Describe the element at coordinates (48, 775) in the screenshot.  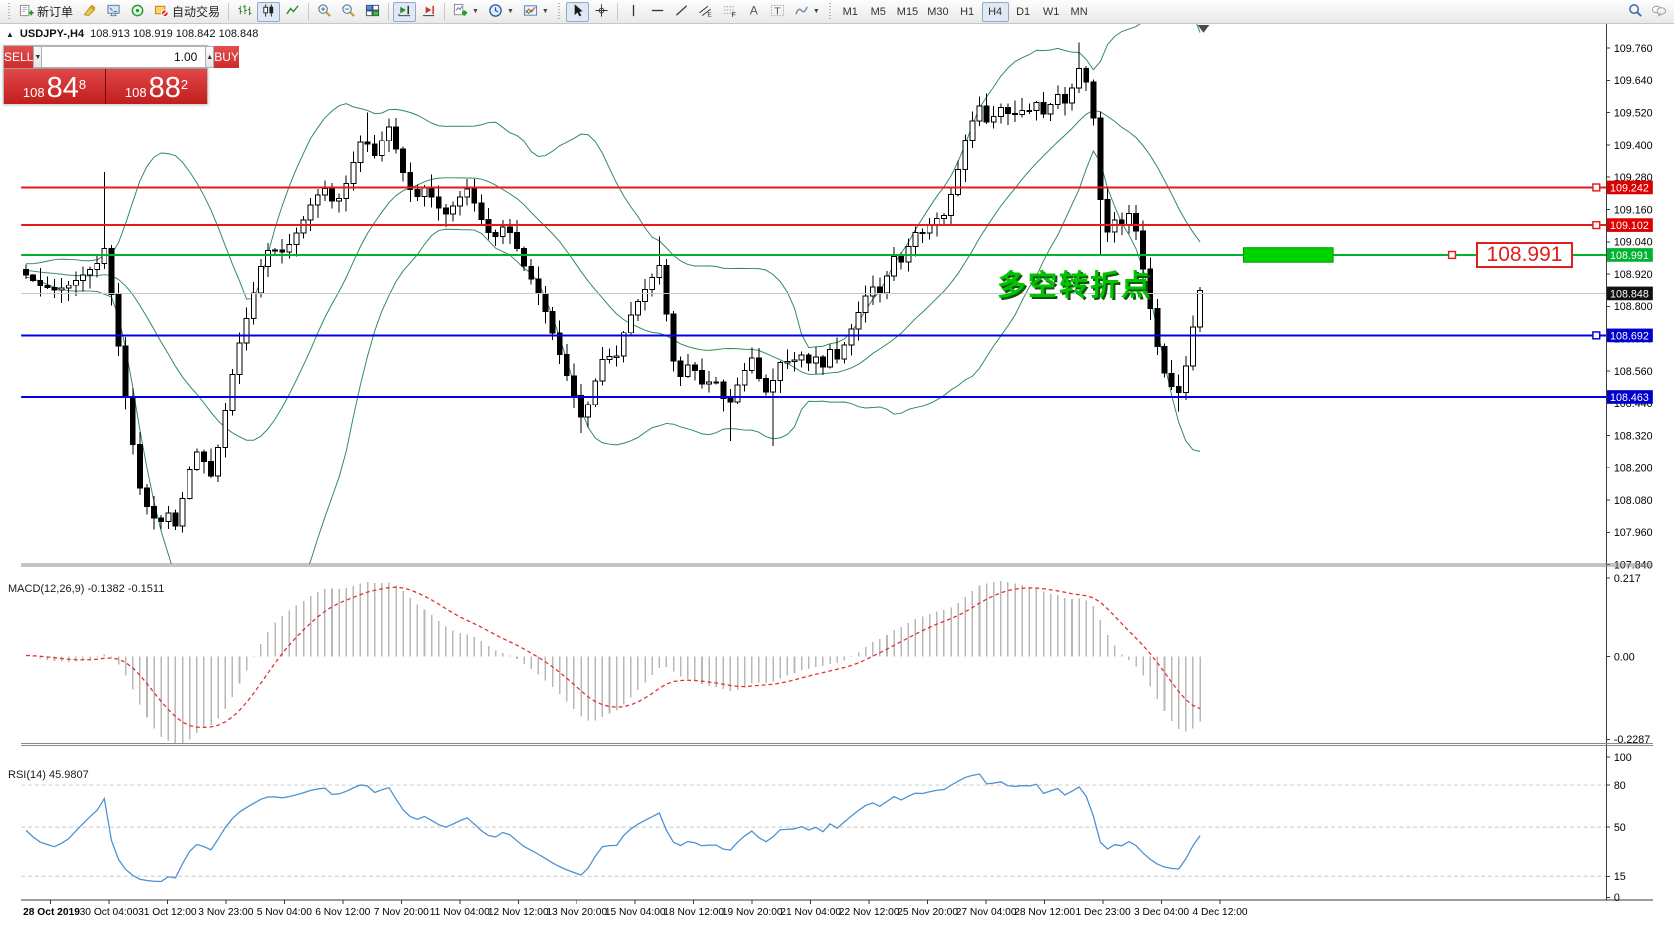
I see `rsi-indicator-label: RSI(14) 45.9807` at that location.